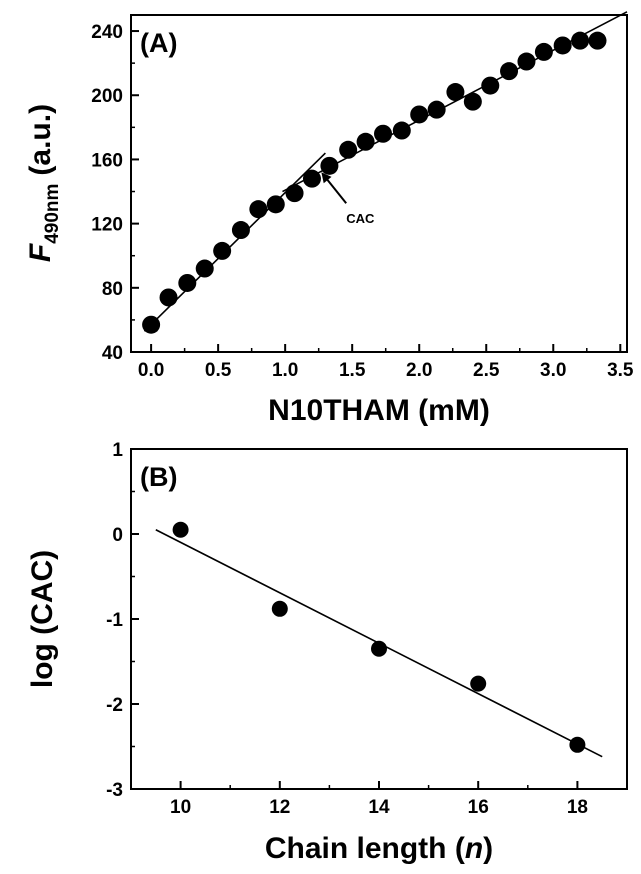  What do you see at coordinates (478, 807) in the screenshot?
I see `x-tick-label: 16` at bounding box center [478, 807].